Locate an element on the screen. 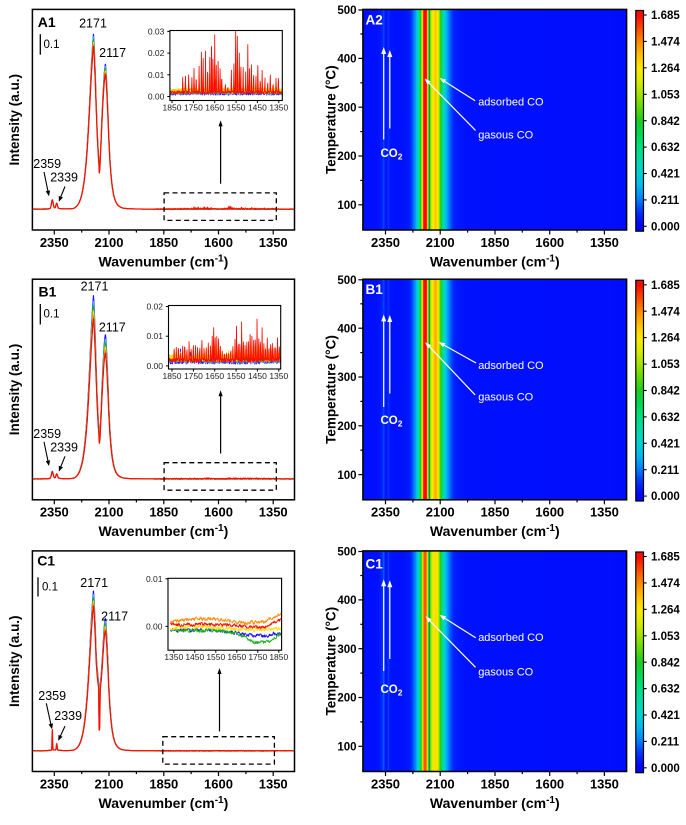 The width and height of the screenshot is (686, 825). svg-text: 0.03 is located at coordinates (156, 31).